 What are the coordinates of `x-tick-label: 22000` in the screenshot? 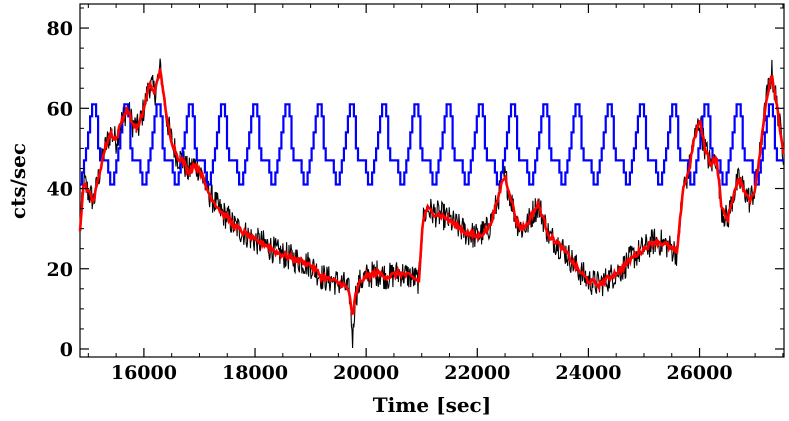 It's located at (477, 373).